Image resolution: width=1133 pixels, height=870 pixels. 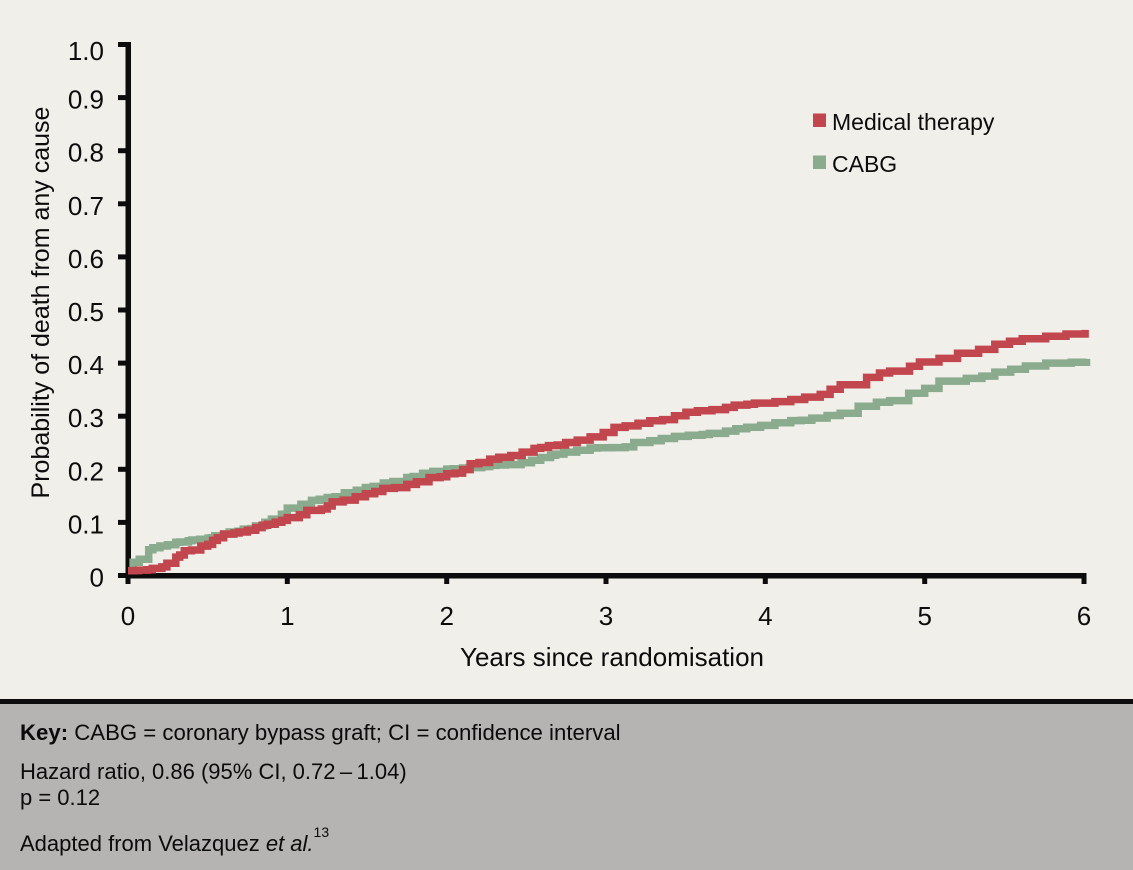 I want to click on svg-text: 0.7, so click(x=86, y=206).